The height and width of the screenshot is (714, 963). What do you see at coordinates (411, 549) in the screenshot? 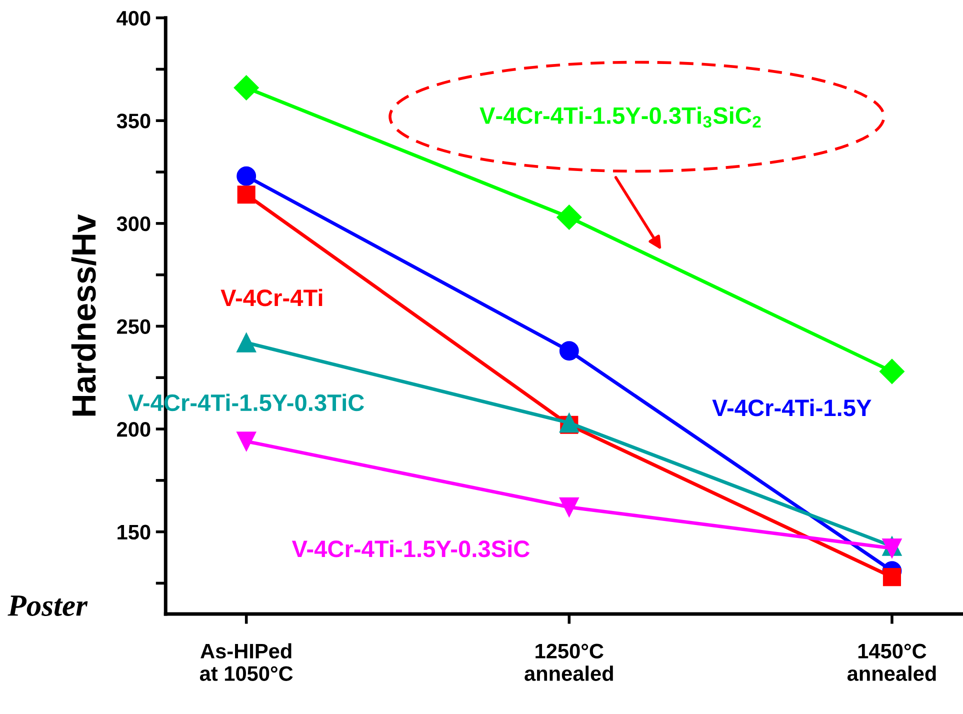
I see `series-label: V-4Cr-4Ti-1.5Y-0.3SiC` at bounding box center [411, 549].